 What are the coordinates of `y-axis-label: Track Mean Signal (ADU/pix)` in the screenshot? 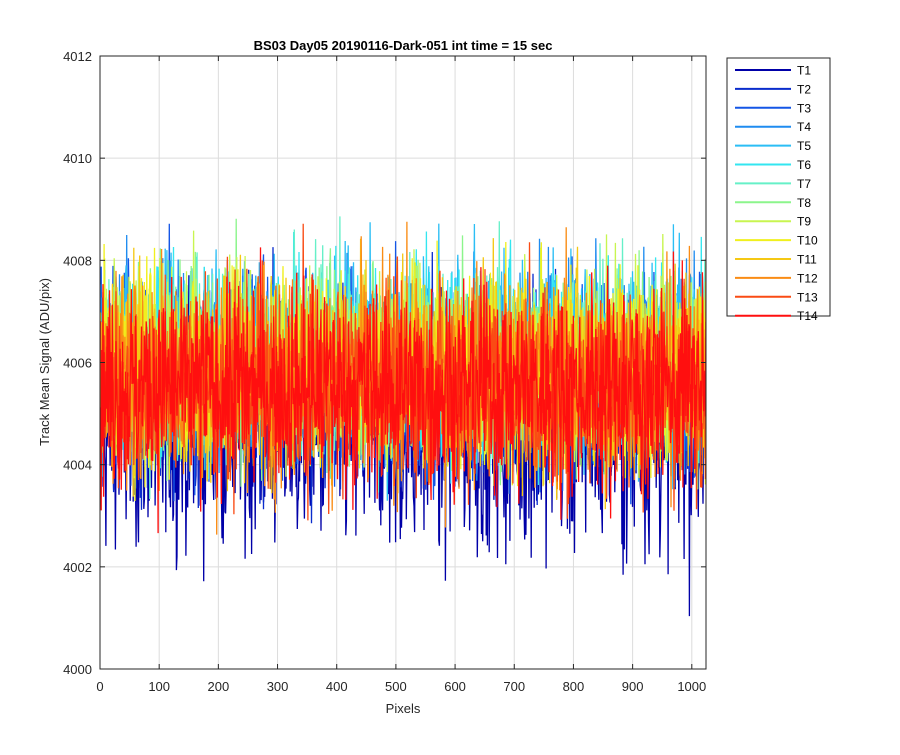 It's located at (44, 362).